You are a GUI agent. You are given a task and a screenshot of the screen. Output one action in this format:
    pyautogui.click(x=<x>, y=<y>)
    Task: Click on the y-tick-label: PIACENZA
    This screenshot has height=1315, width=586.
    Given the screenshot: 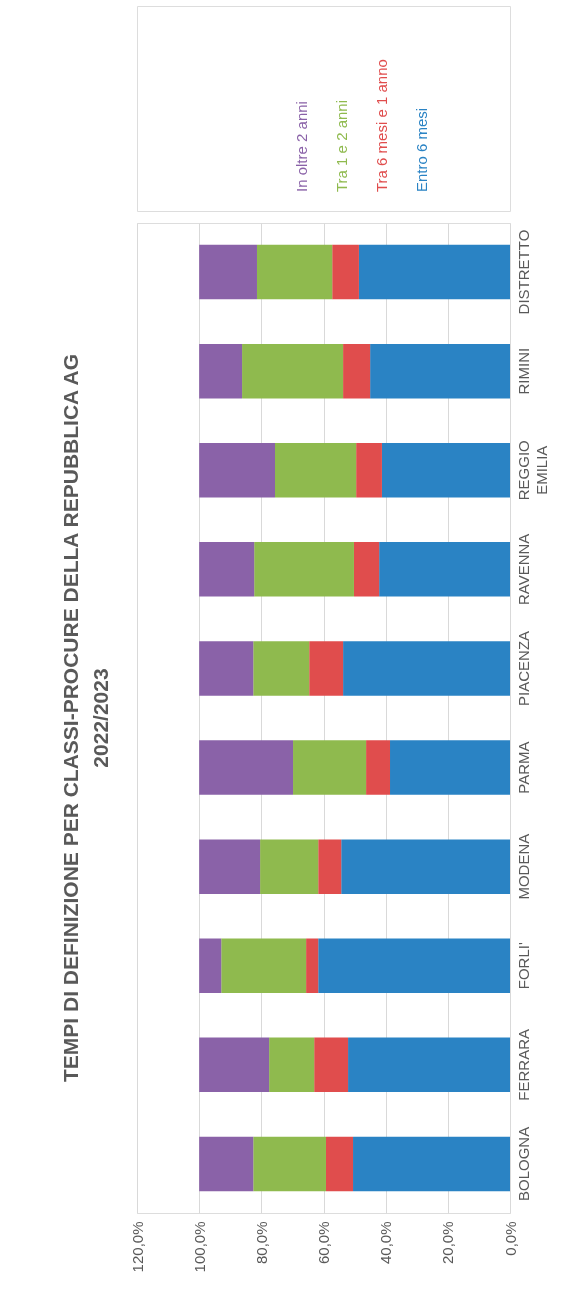 What is the action you would take?
    pyautogui.click(x=523, y=668)
    